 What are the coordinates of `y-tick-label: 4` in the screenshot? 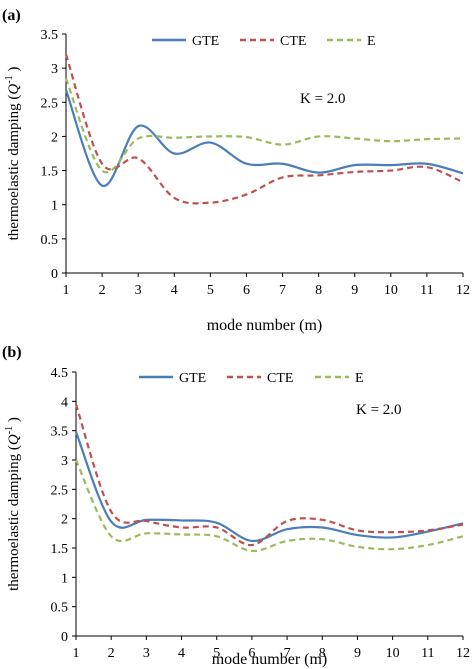 It's located at (64, 402).